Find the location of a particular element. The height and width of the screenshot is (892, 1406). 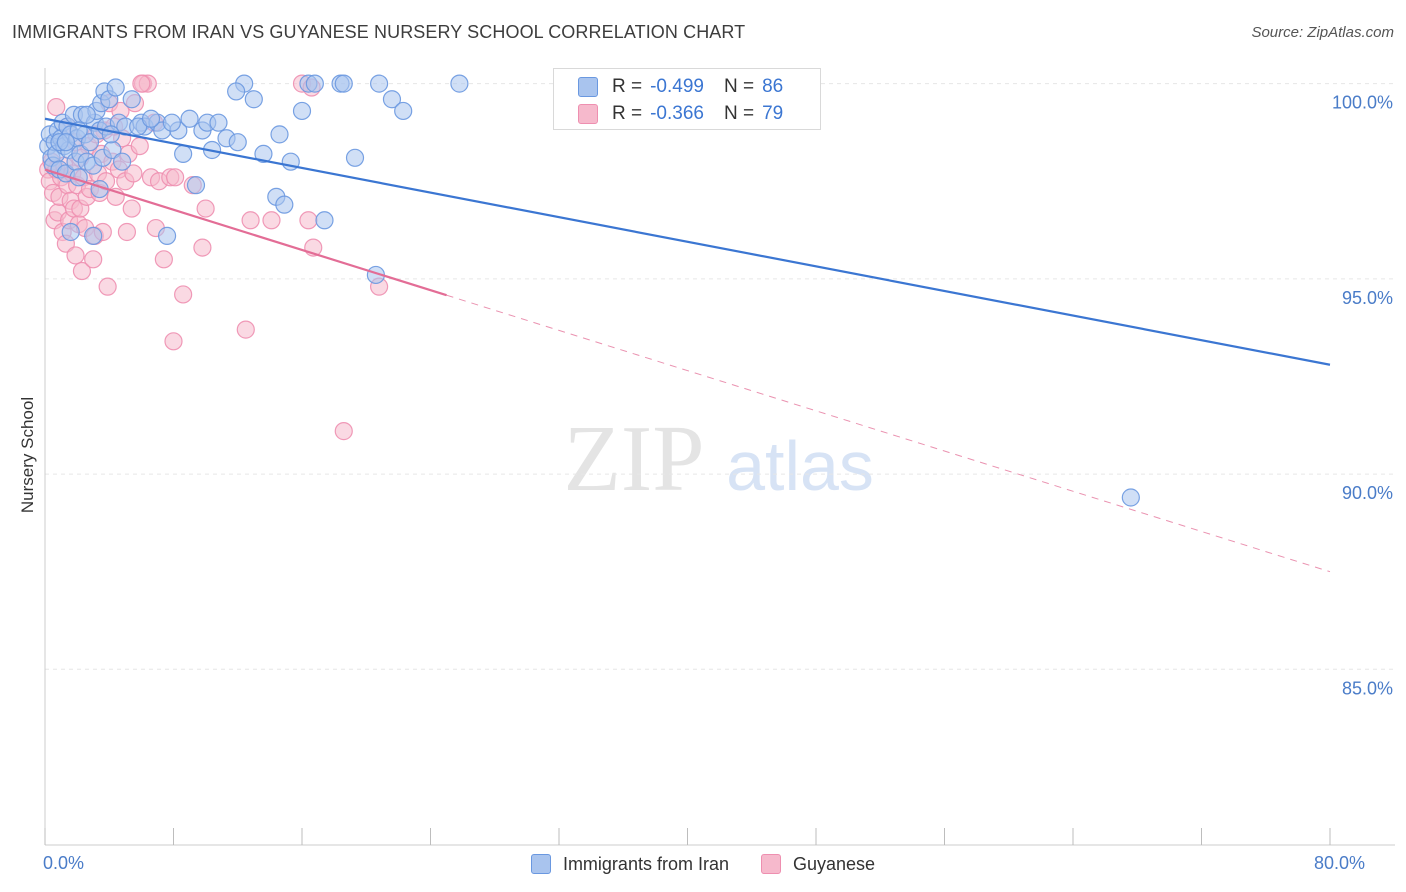

legend-n-value-guyanese: 79 is located at coordinates (773, 113).